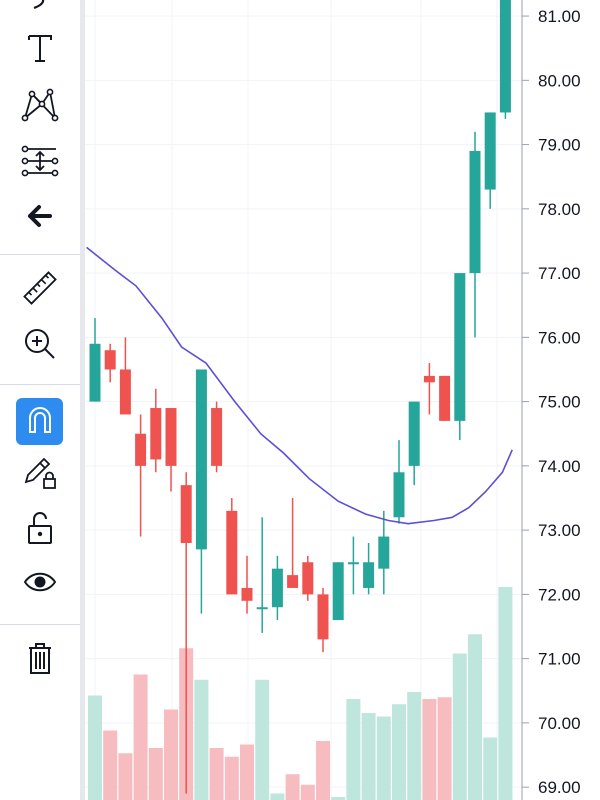 The height and width of the screenshot is (800, 600). What do you see at coordinates (559, 337) in the screenshot?
I see `price-tick-label: 76.00` at bounding box center [559, 337].